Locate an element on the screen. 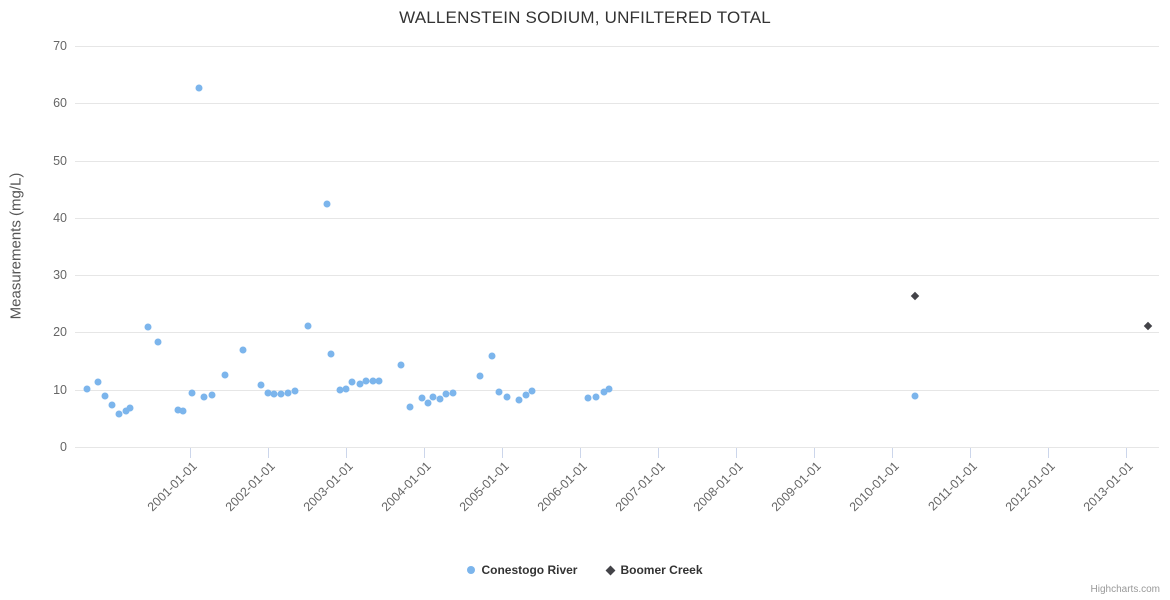  legend-label: Boomer Creek is located at coordinates (661, 570).